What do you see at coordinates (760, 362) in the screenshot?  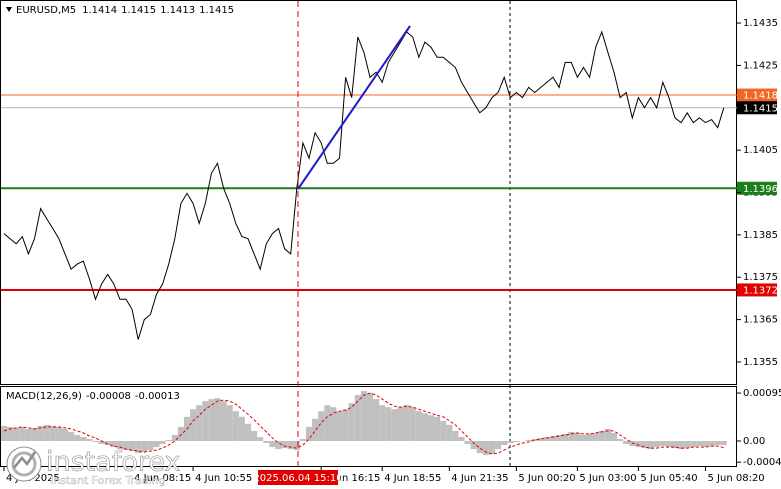 I see `y-tick-label: 1.1355` at bounding box center [760, 362].